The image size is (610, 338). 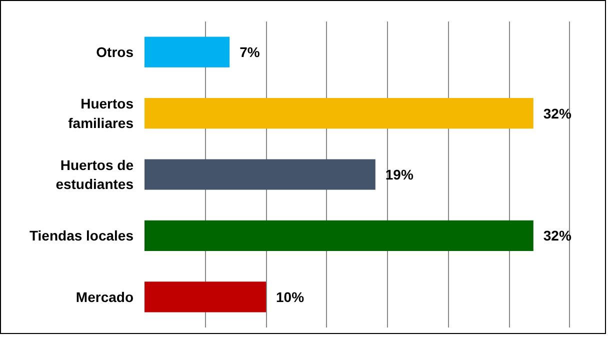 What do you see at coordinates (399, 174) in the screenshot?
I see `data-label: 19%` at bounding box center [399, 174].